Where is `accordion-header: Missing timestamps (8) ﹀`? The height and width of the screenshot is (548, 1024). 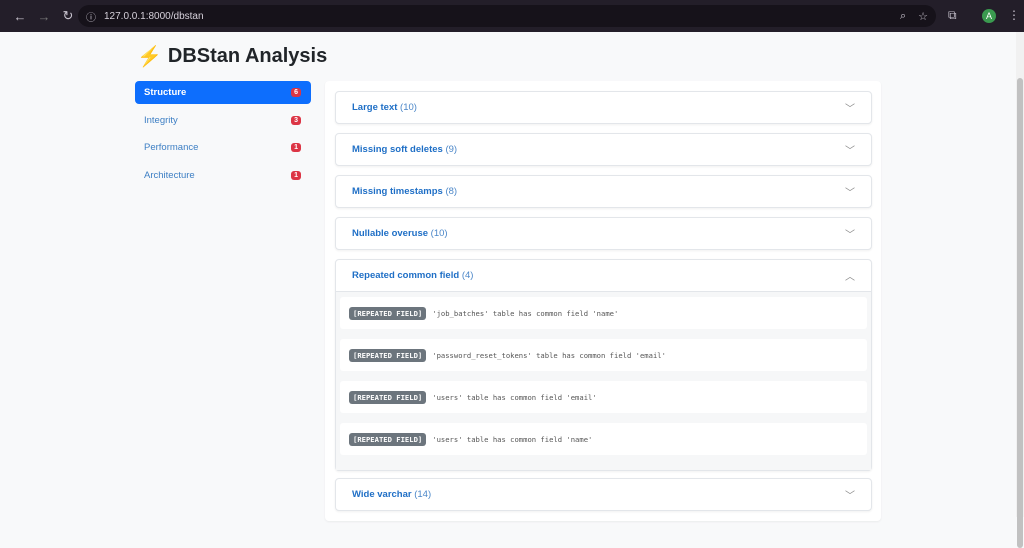
accordion-header: Missing timestamps (8) ﹀ is located at coordinates (603, 191).